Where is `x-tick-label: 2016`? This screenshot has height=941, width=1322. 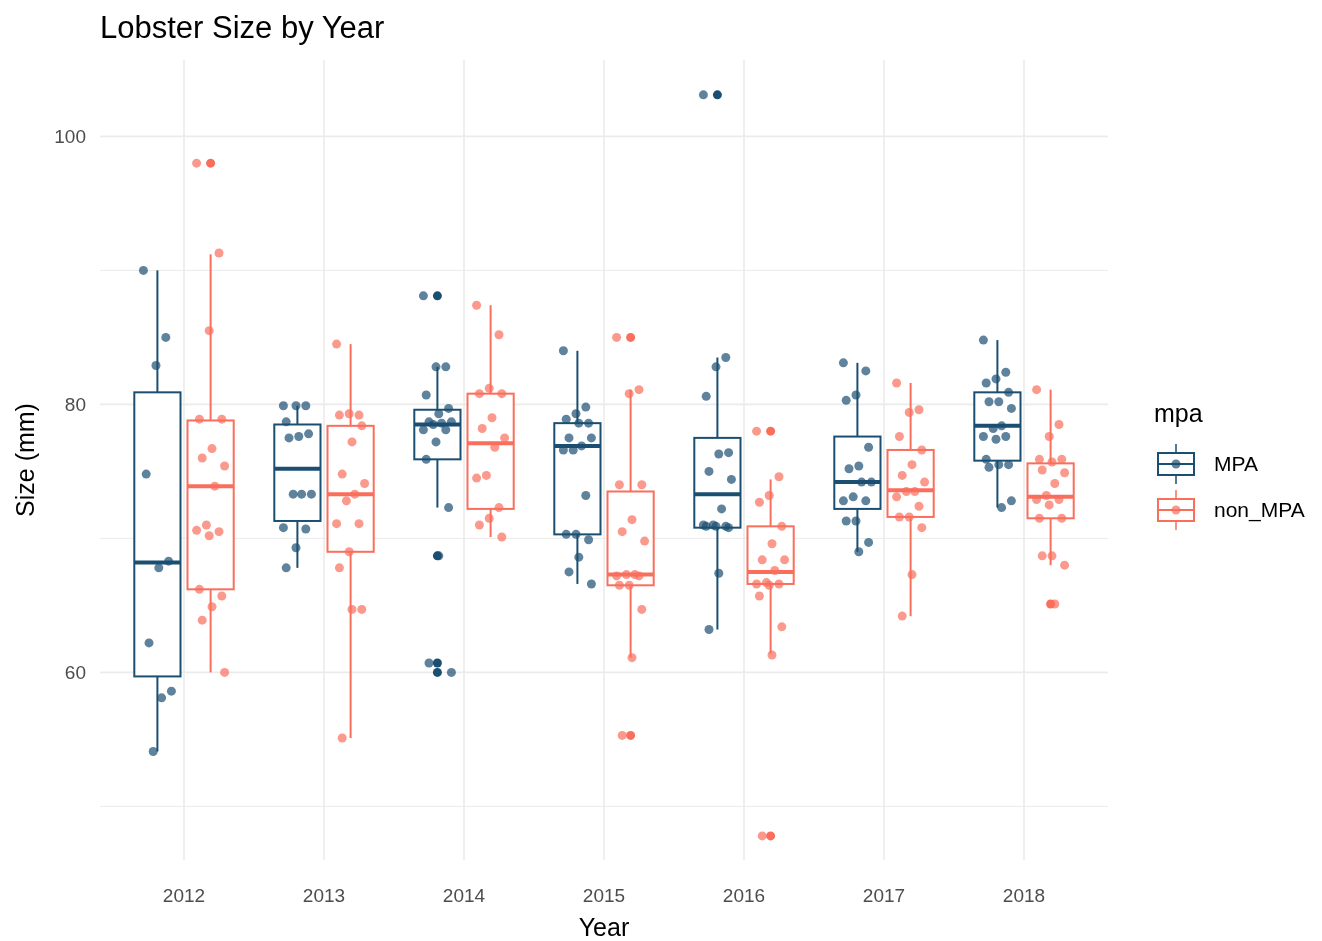 x-tick-label: 2016 is located at coordinates (744, 895).